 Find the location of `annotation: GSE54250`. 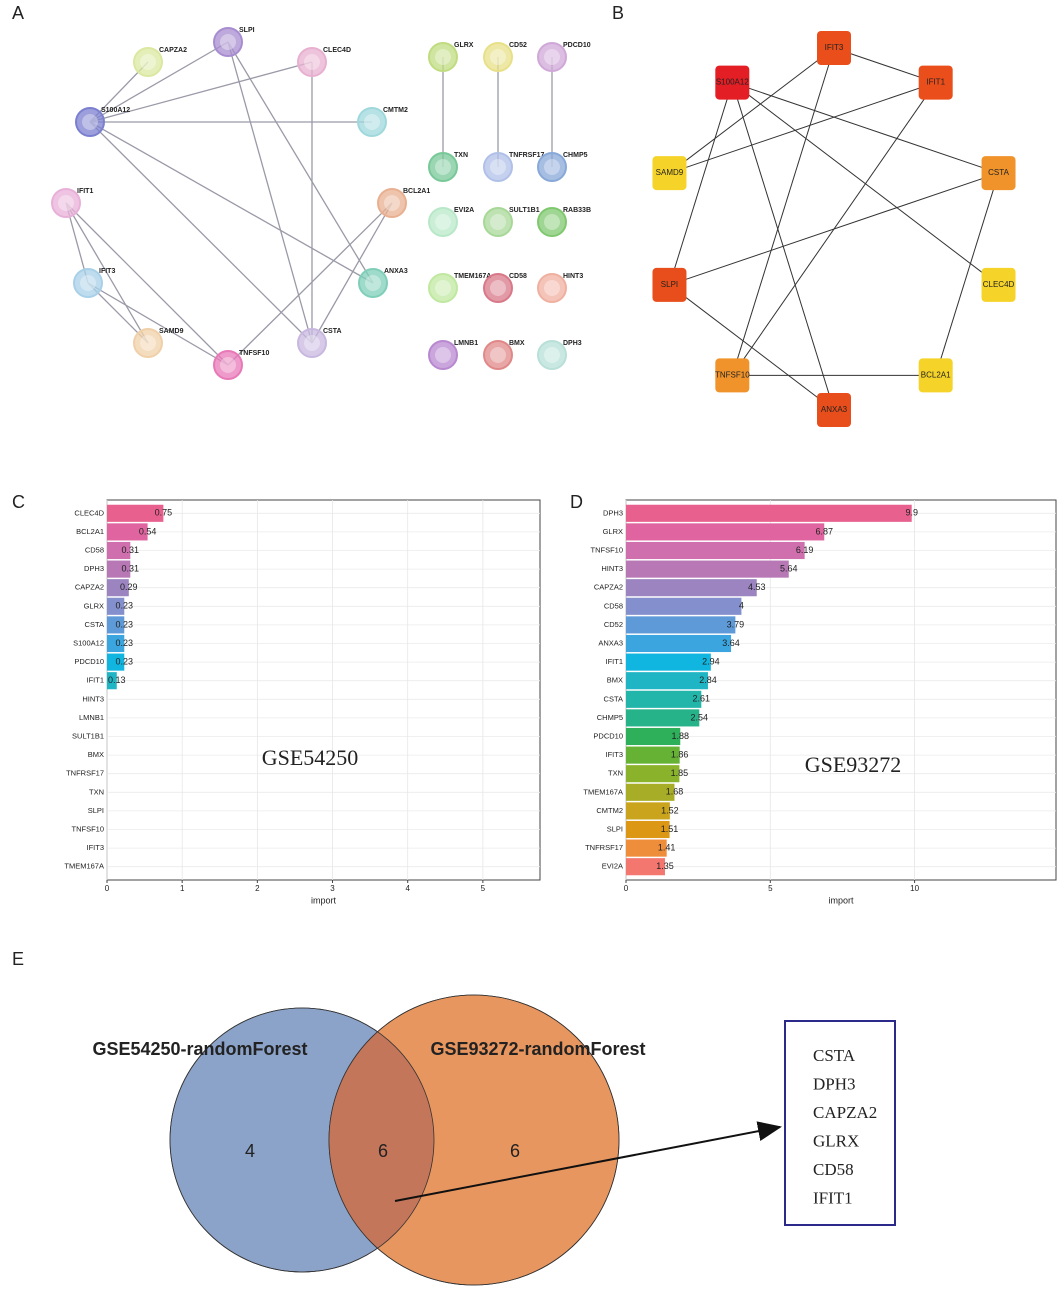

annotation: GSE54250 is located at coordinates (310, 757).